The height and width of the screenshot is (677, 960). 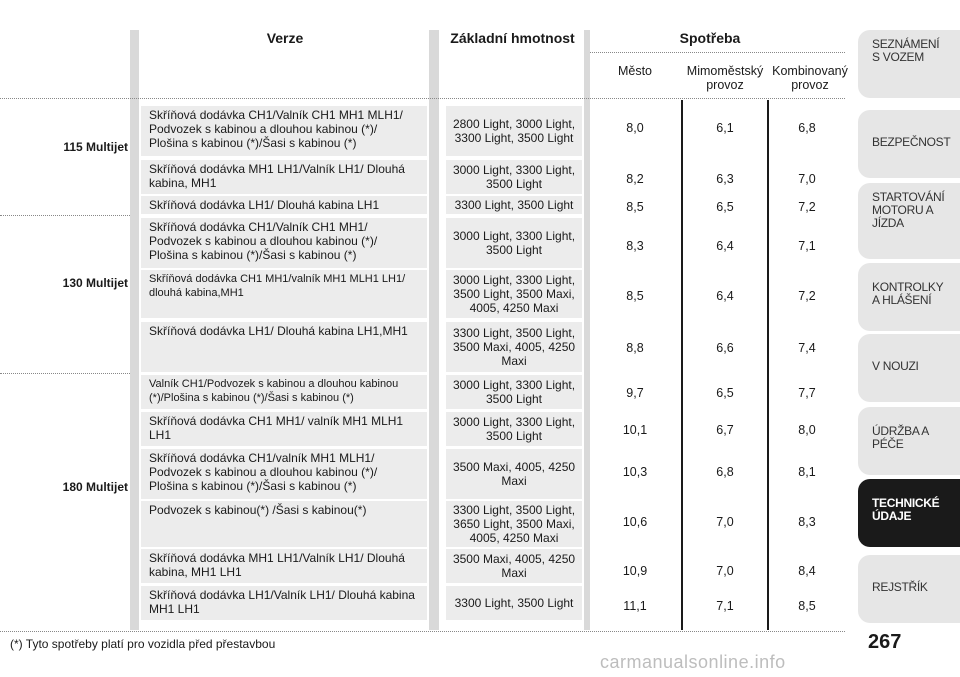 I want to click on komb-value: 8,5, so click(x=807, y=606).